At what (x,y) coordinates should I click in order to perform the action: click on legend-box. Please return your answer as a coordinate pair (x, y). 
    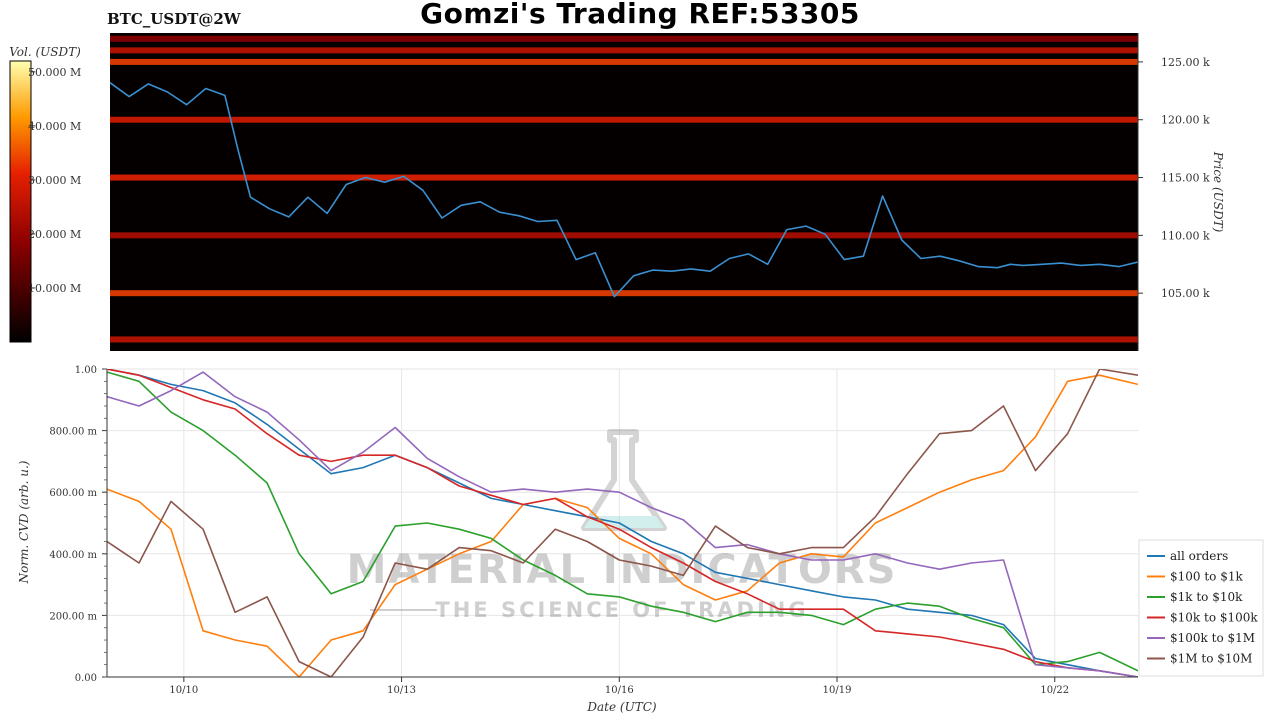
    Looking at the image, I should click on (1201, 608).